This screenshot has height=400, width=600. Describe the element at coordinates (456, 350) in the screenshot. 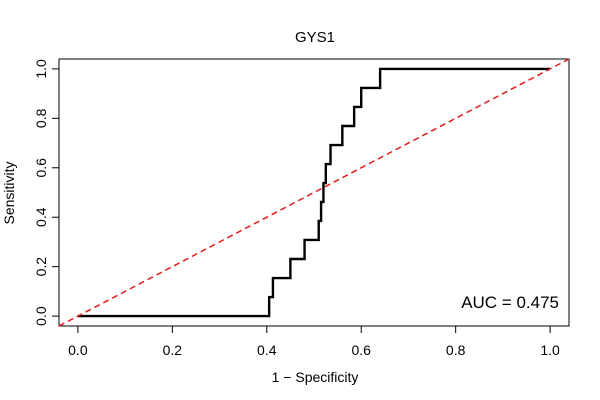

I see `x-tick-label: 0.8` at that location.